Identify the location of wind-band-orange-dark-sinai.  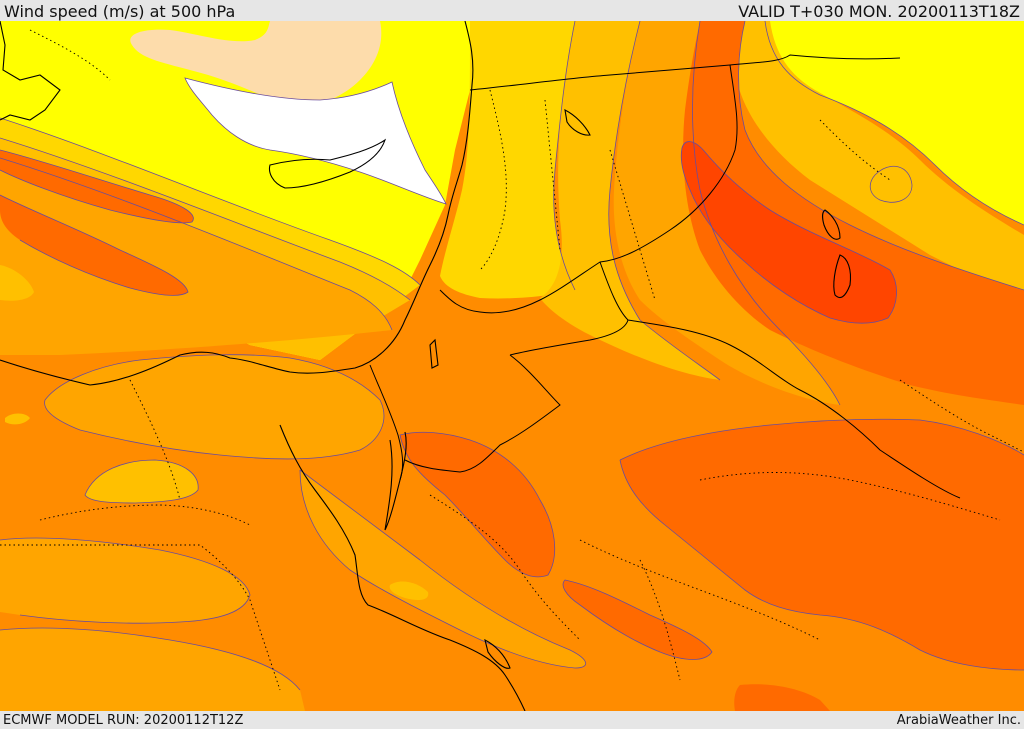
(477, 504).